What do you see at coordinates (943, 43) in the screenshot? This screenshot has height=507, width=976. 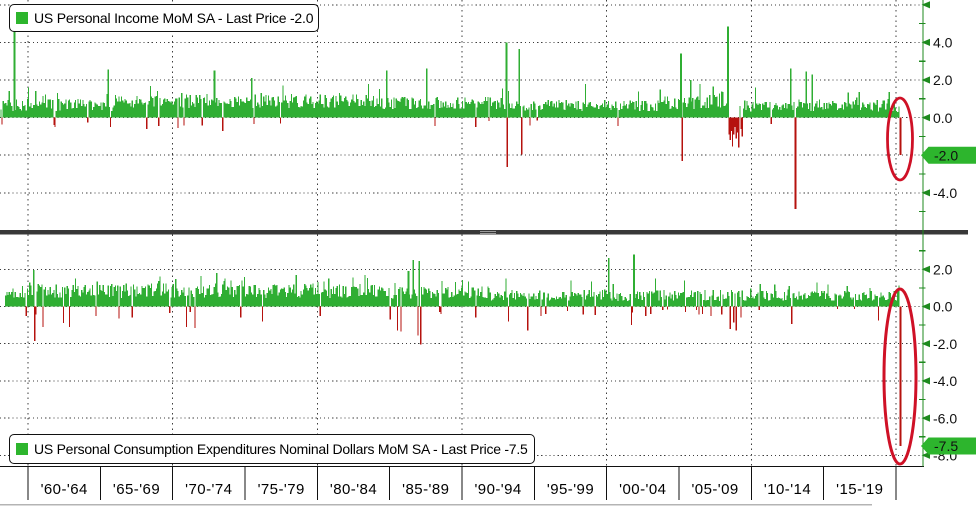 I see `svg-text: 4.0` at bounding box center [943, 43].